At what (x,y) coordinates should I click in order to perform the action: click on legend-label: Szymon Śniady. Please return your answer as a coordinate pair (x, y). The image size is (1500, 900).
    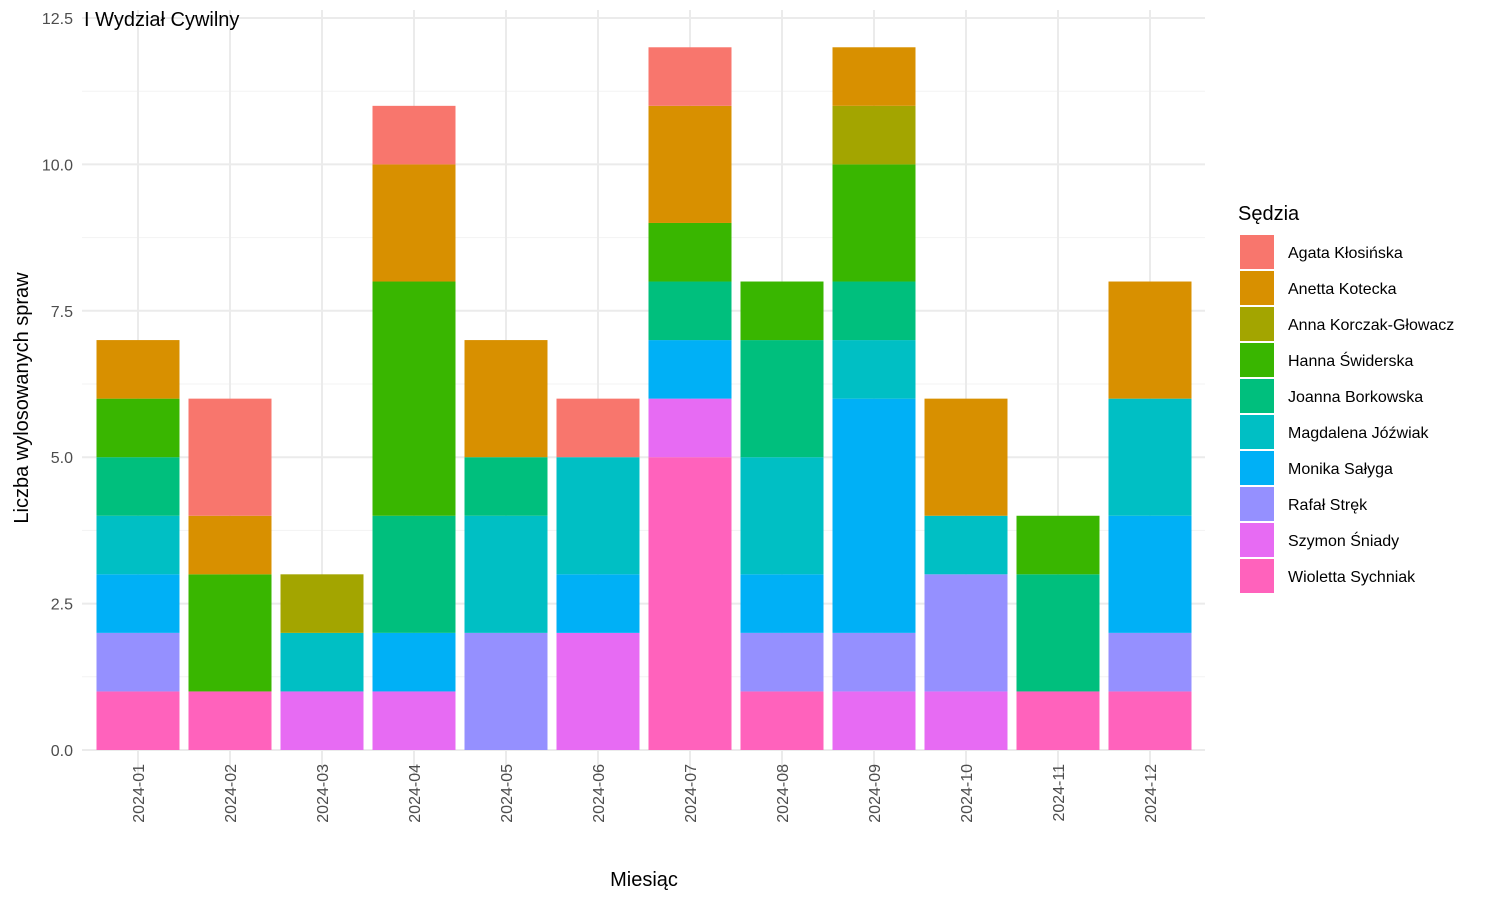
    Looking at the image, I should click on (1343, 540).